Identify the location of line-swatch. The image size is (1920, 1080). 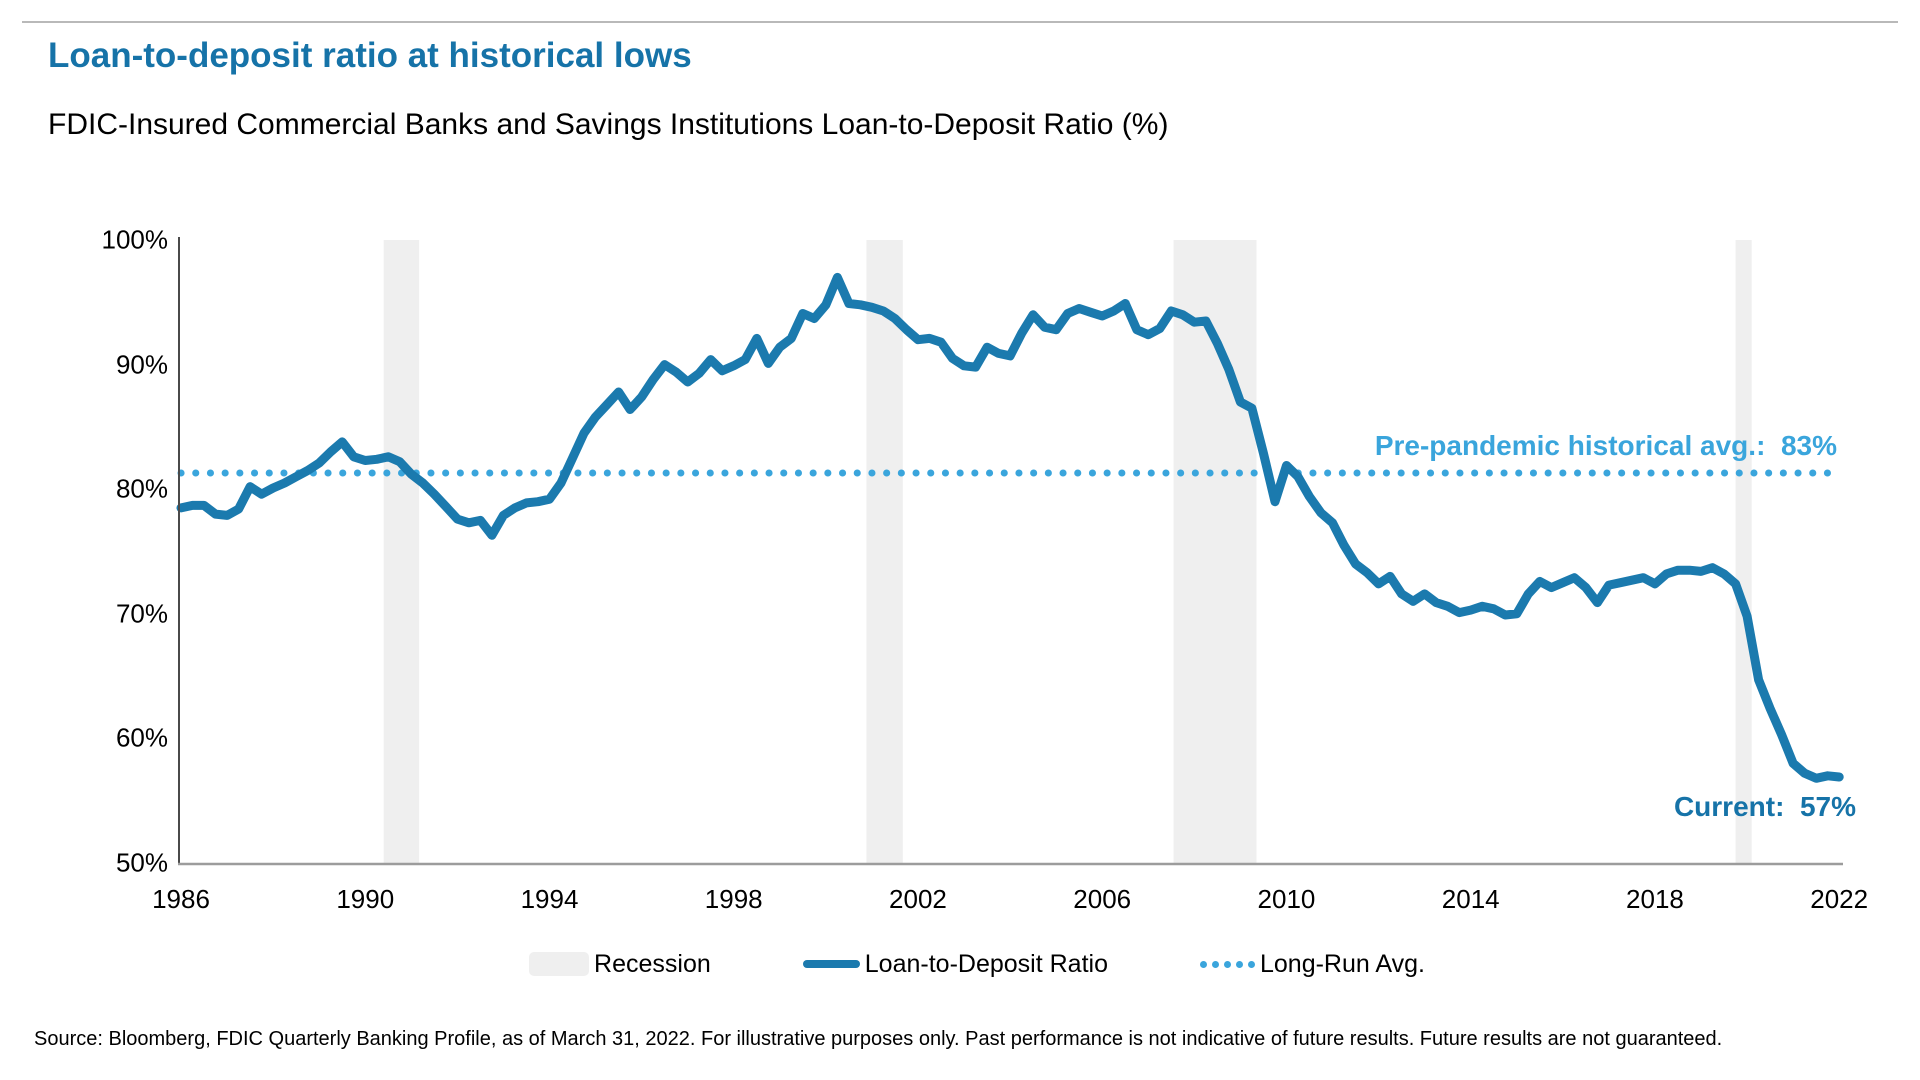
(831, 964).